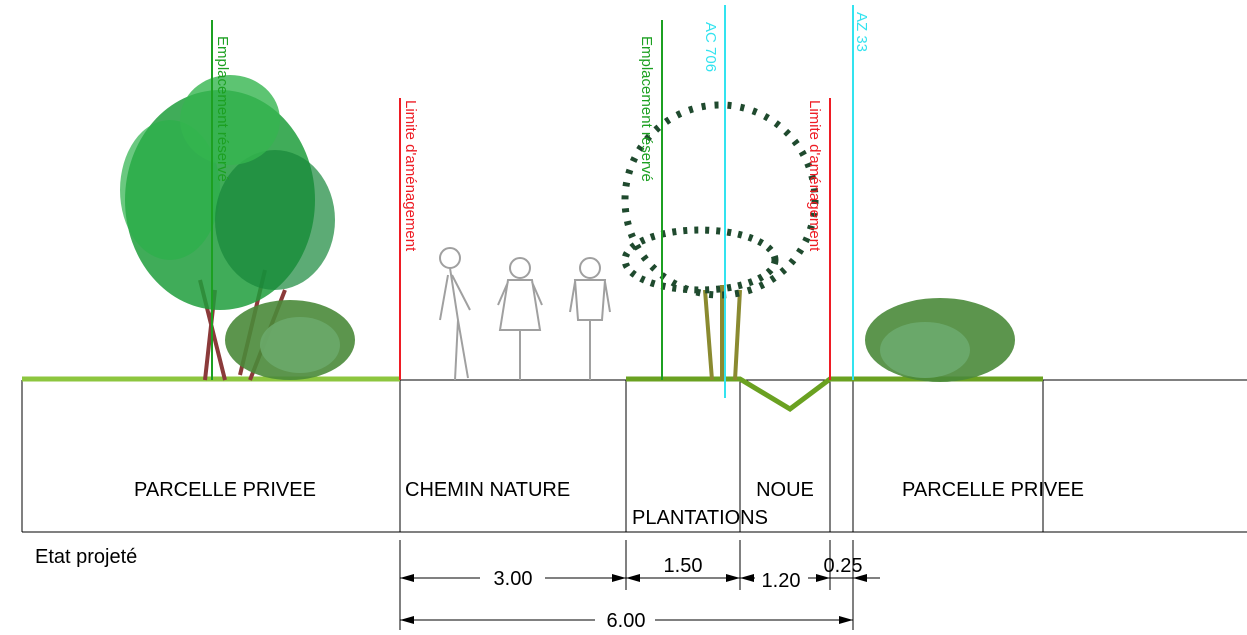  What do you see at coordinates (532, 394) in the screenshot?
I see `terrain` at bounding box center [532, 394].